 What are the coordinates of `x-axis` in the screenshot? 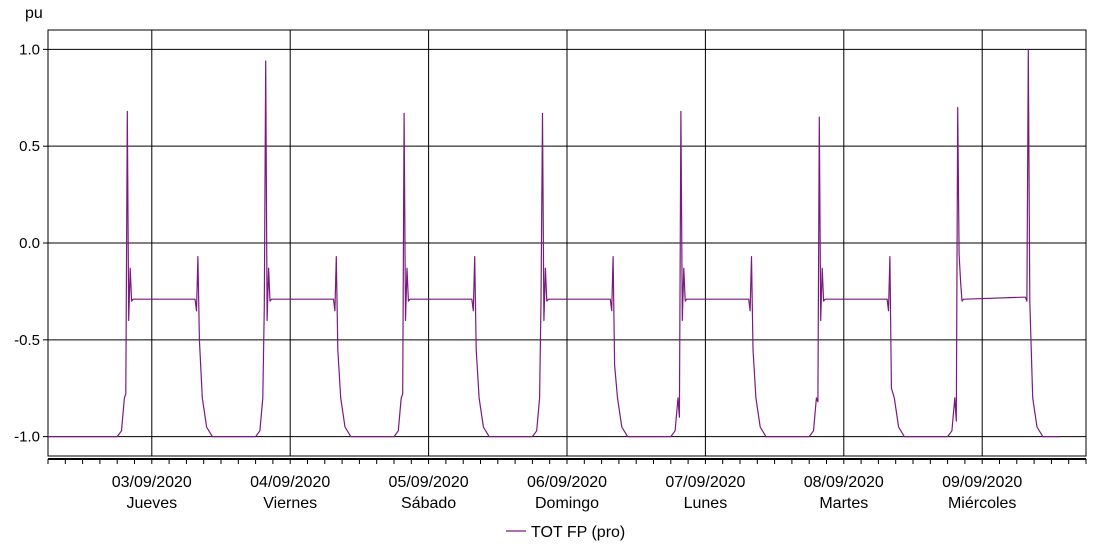 It's located at (567, 461).